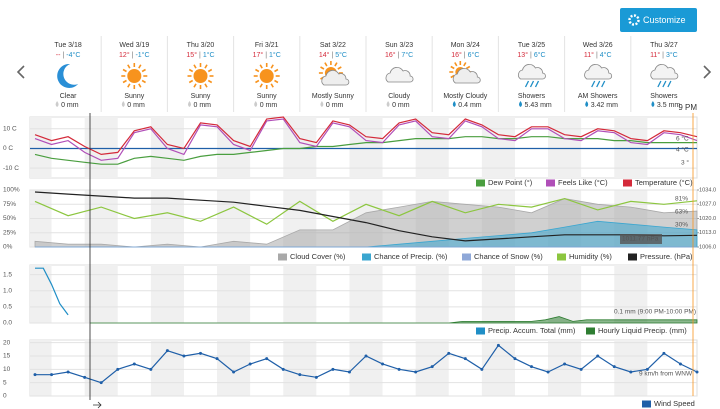 This screenshot has height=409, width=720. Describe the element at coordinates (664, 20) in the screenshot. I see `button-label: Customize` at that location.